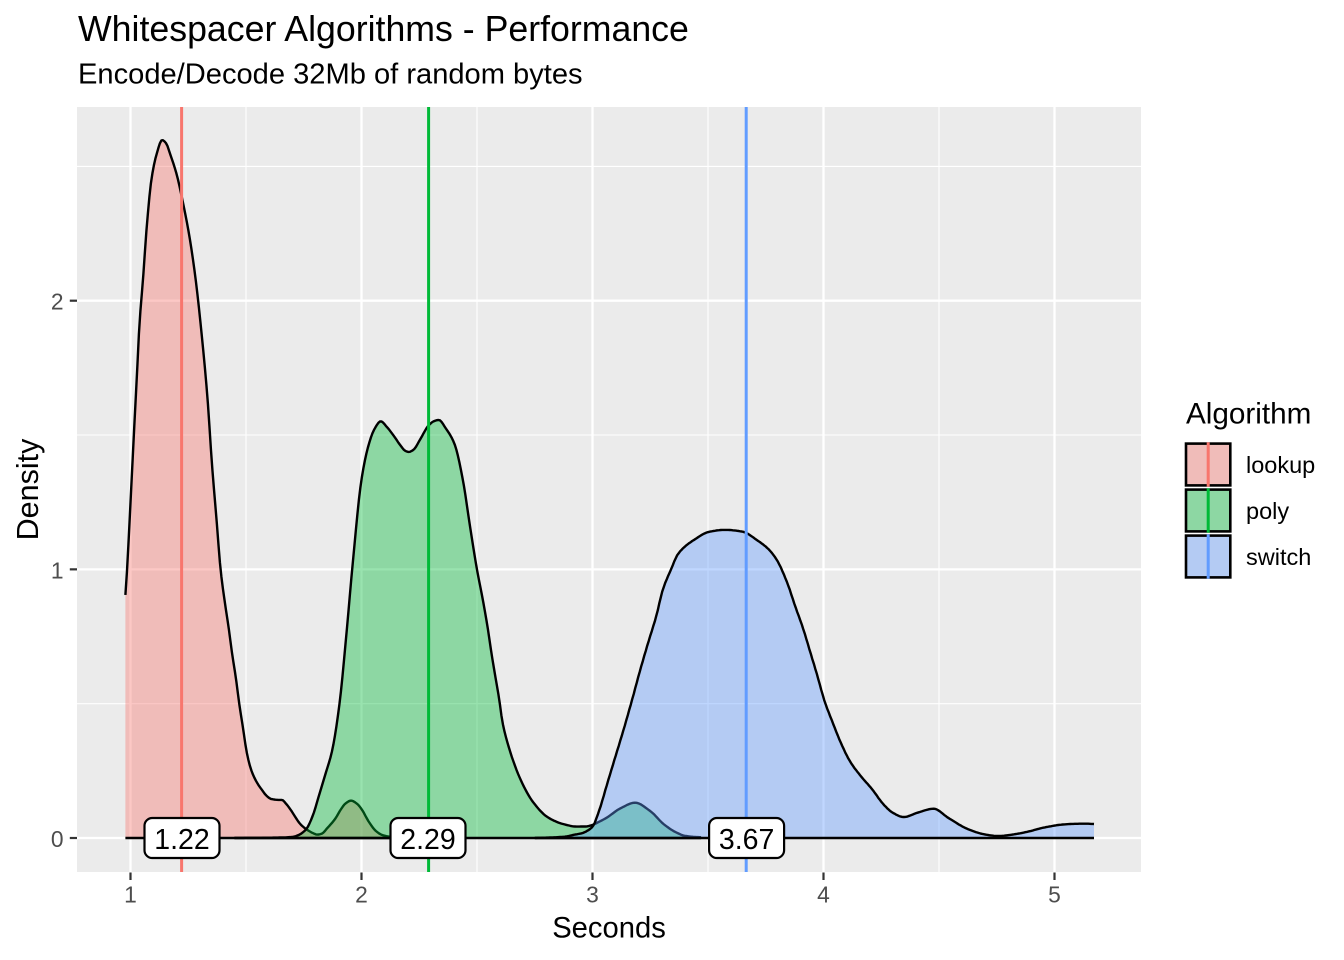 The width and height of the screenshot is (1344, 960). Describe the element at coordinates (330, 75) in the screenshot. I see `svg-text:Encode/Decode 32Mb of random b: Encode/Decode 32Mb of random bytes` at that location.